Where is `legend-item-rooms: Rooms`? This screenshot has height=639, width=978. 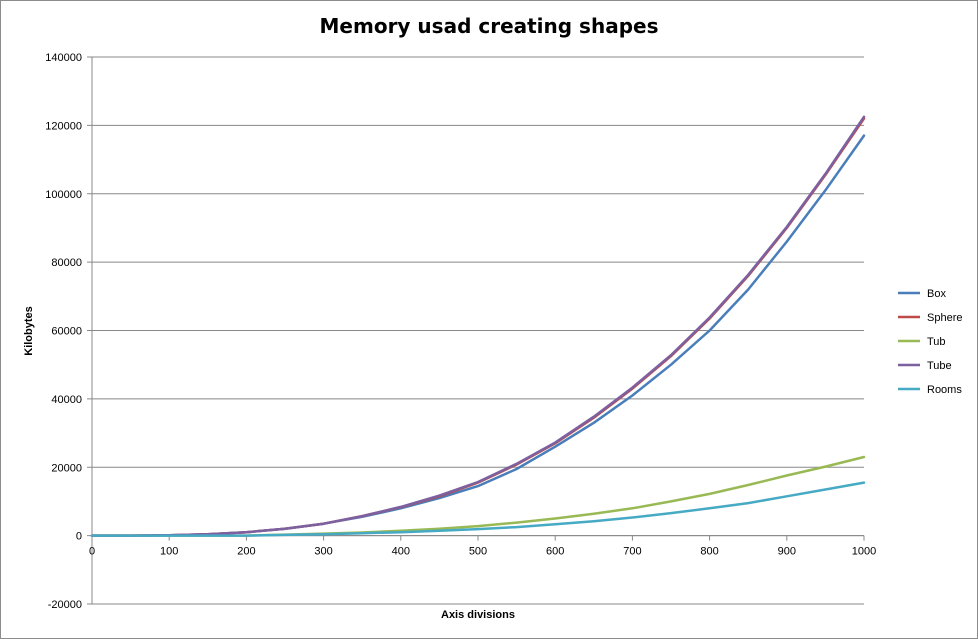 legend-item-rooms: Rooms is located at coordinates (930, 390).